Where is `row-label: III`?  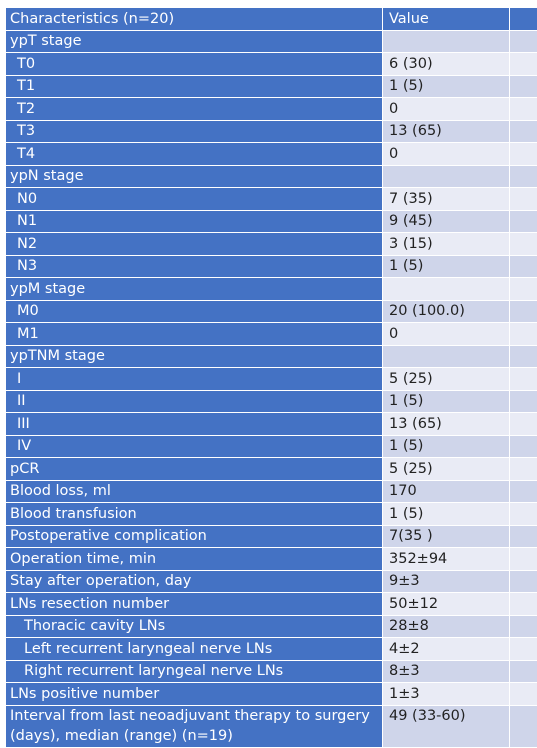 row-label: III is located at coordinates (194, 424).